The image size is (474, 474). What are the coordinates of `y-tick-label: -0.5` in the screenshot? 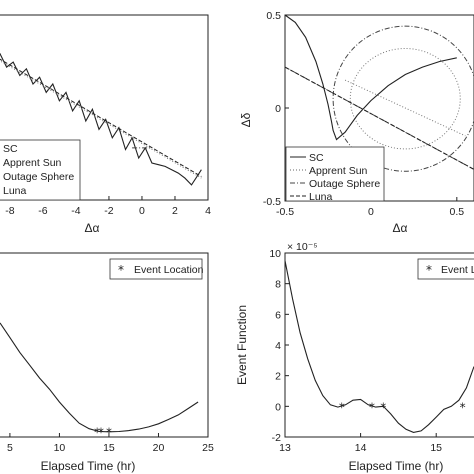 It's located at (272, 202).